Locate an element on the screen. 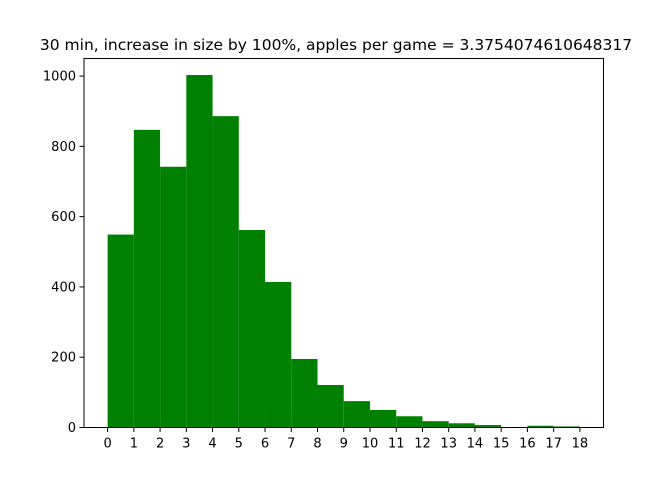 The width and height of the screenshot is (671, 480). x-tick-label: 8 is located at coordinates (317, 444).